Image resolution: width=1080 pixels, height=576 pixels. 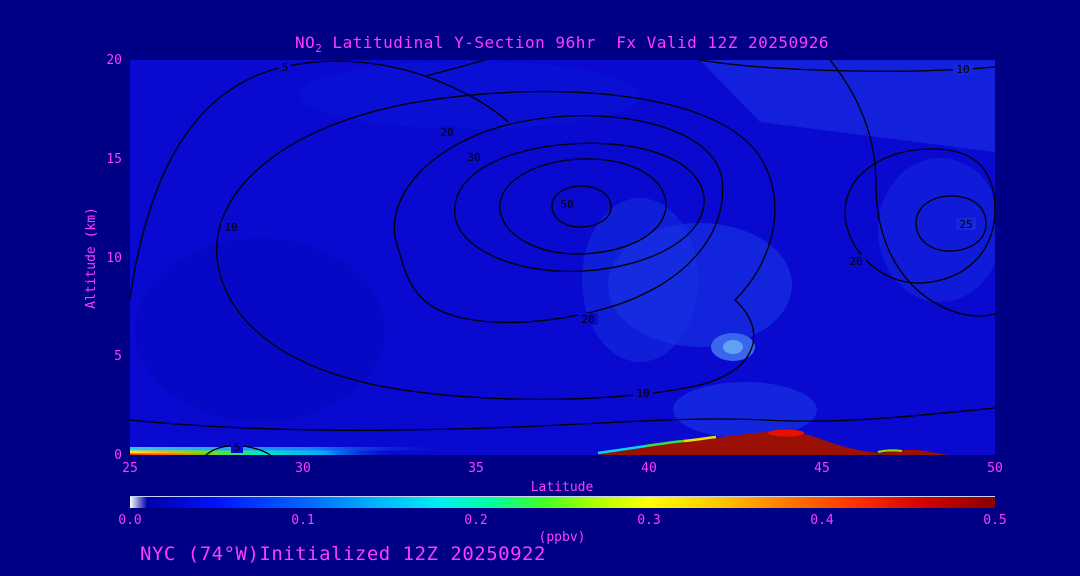 What do you see at coordinates (91, 258) in the screenshot?
I see `y-axis-title: Altitude (km)` at bounding box center [91, 258].